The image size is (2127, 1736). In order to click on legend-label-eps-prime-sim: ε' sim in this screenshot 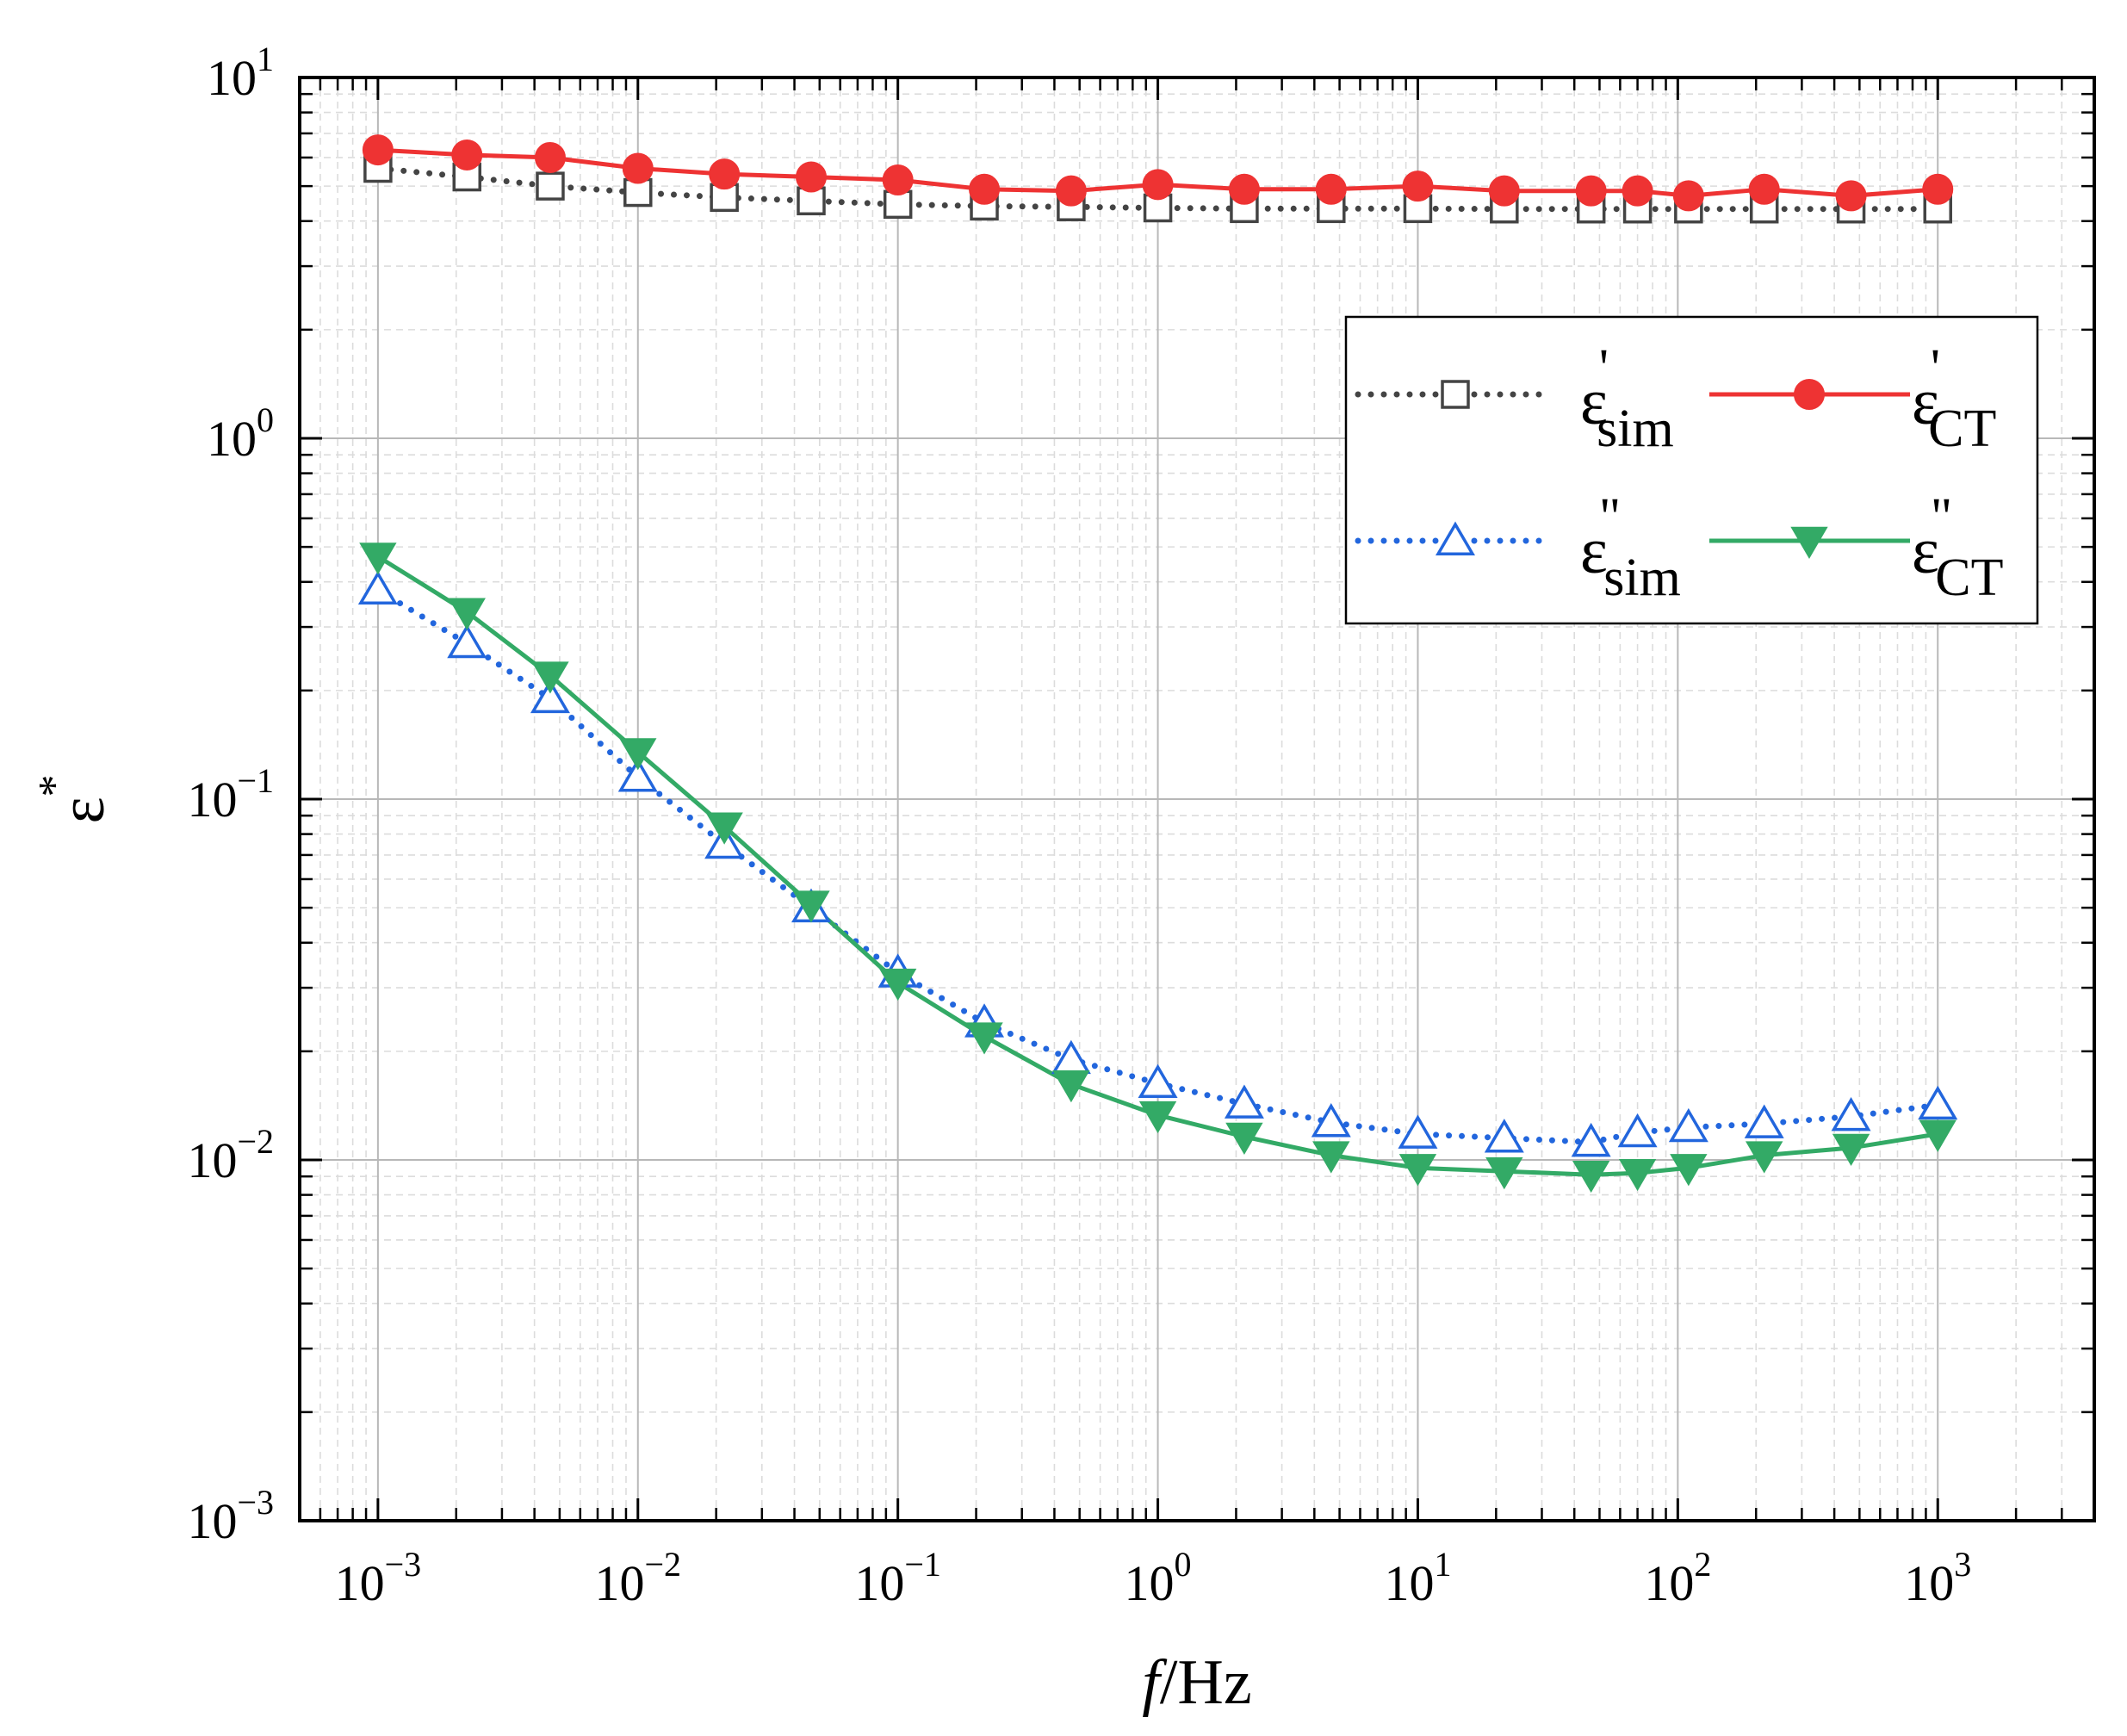, I will do `click(1627, 399)`.